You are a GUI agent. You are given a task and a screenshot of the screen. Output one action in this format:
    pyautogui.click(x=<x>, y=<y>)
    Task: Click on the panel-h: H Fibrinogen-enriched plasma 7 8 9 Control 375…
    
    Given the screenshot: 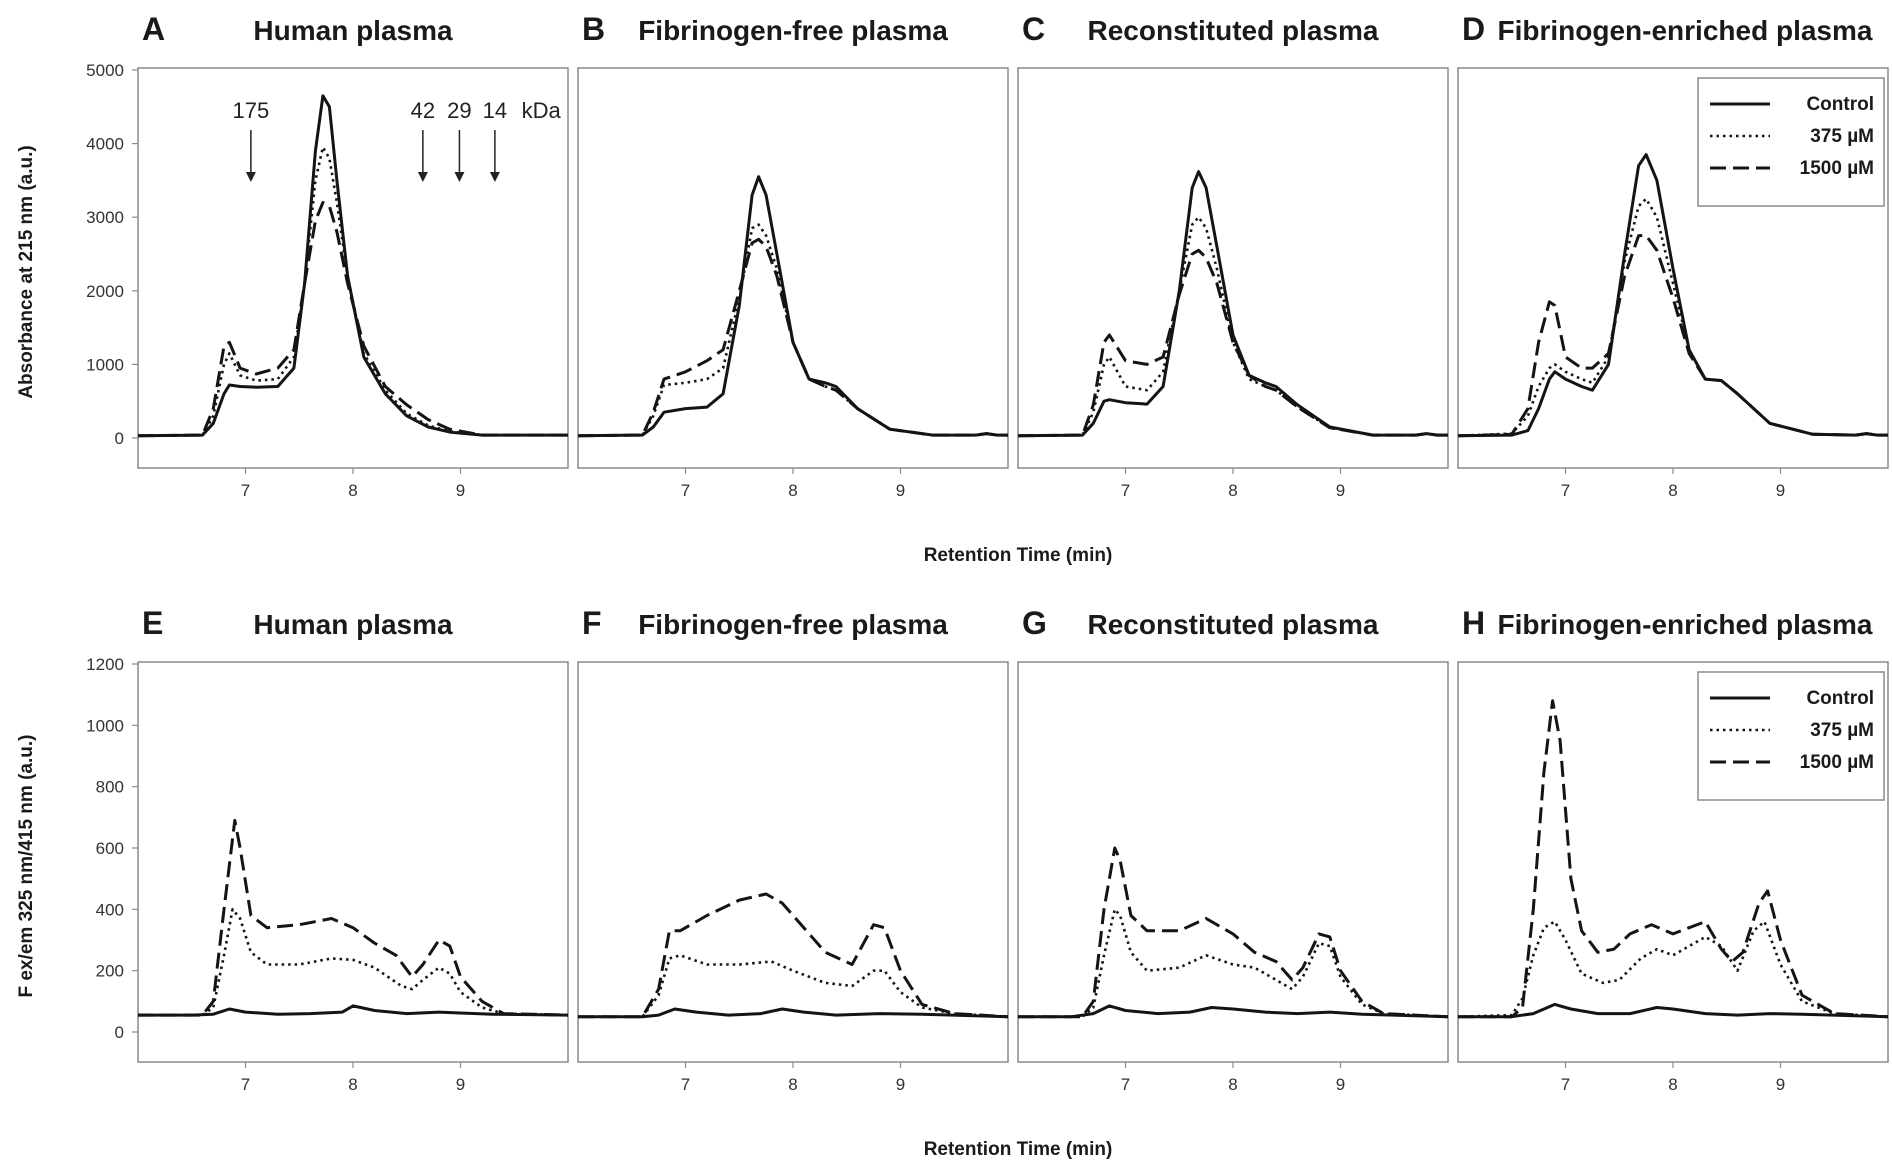 What is the action you would take?
    pyautogui.click(x=1673, y=849)
    